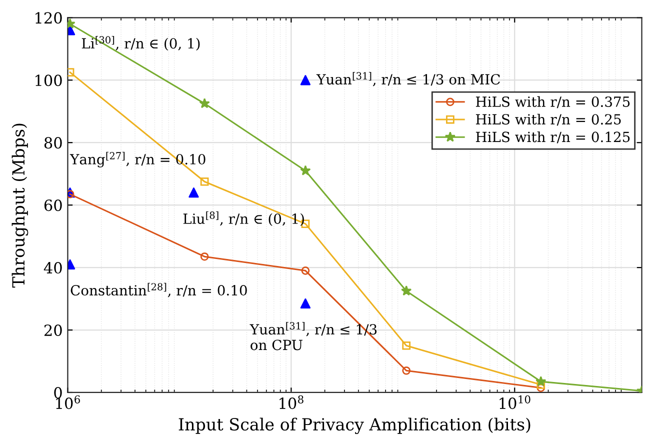  I want to click on annotation: Constantin$^{[28]}$, r/n = 0.10, so click(158, 290).